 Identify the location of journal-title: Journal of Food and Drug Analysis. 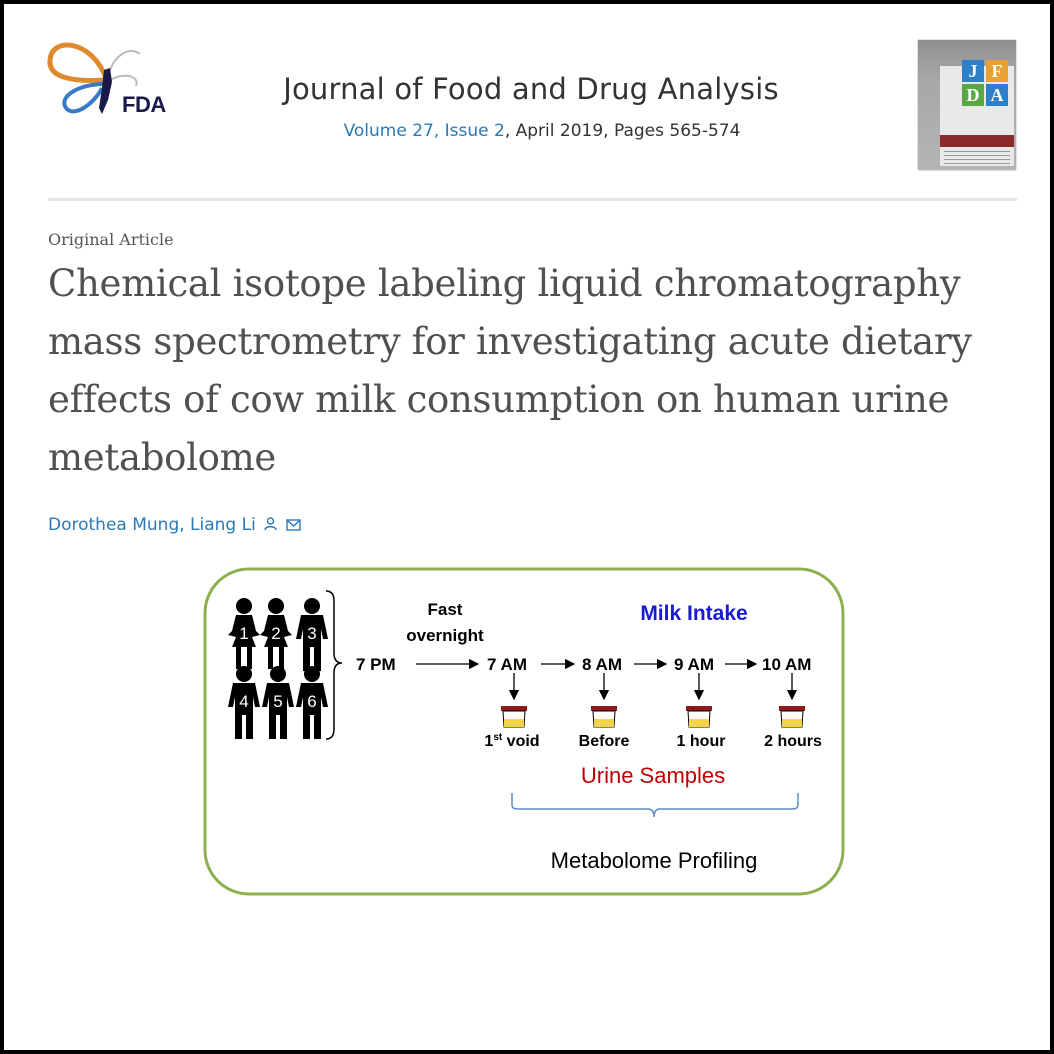
(531, 89).